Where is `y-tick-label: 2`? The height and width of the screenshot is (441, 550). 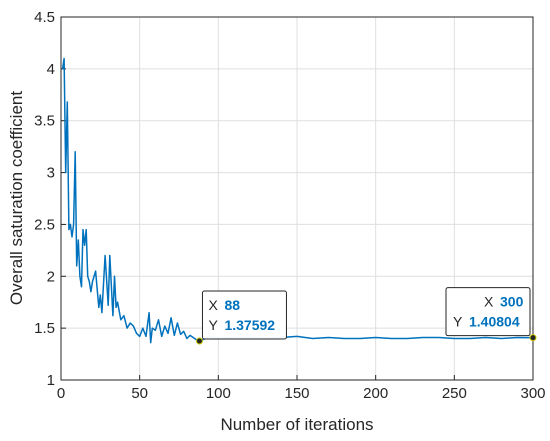 y-tick-label: 2 is located at coordinates (51, 276).